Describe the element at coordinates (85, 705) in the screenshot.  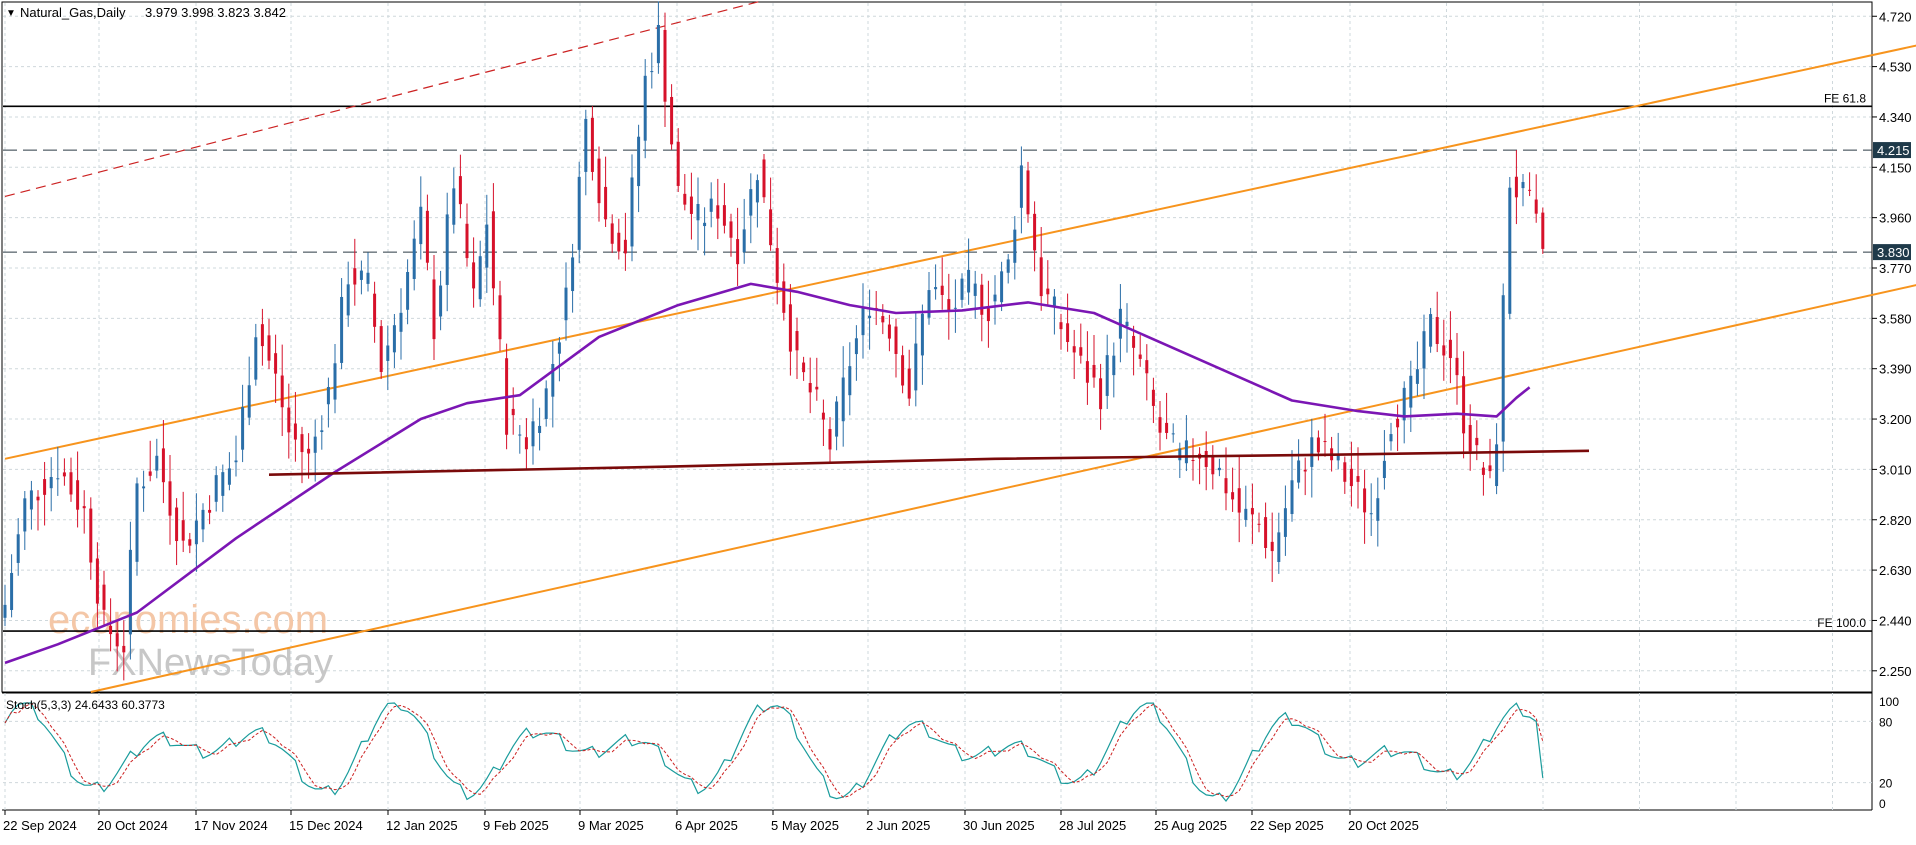
I see `stoch-label: Stoch(5,3,3) 24.6433 60.3773` at that location.